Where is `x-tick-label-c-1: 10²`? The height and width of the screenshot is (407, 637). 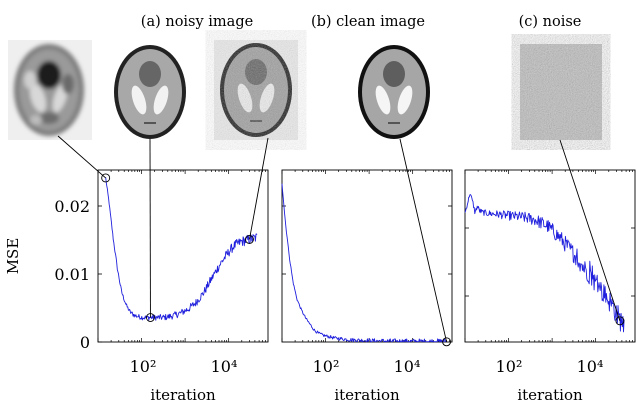
x-tick-label-c-1: 10² is located at coordinates (509, 366).